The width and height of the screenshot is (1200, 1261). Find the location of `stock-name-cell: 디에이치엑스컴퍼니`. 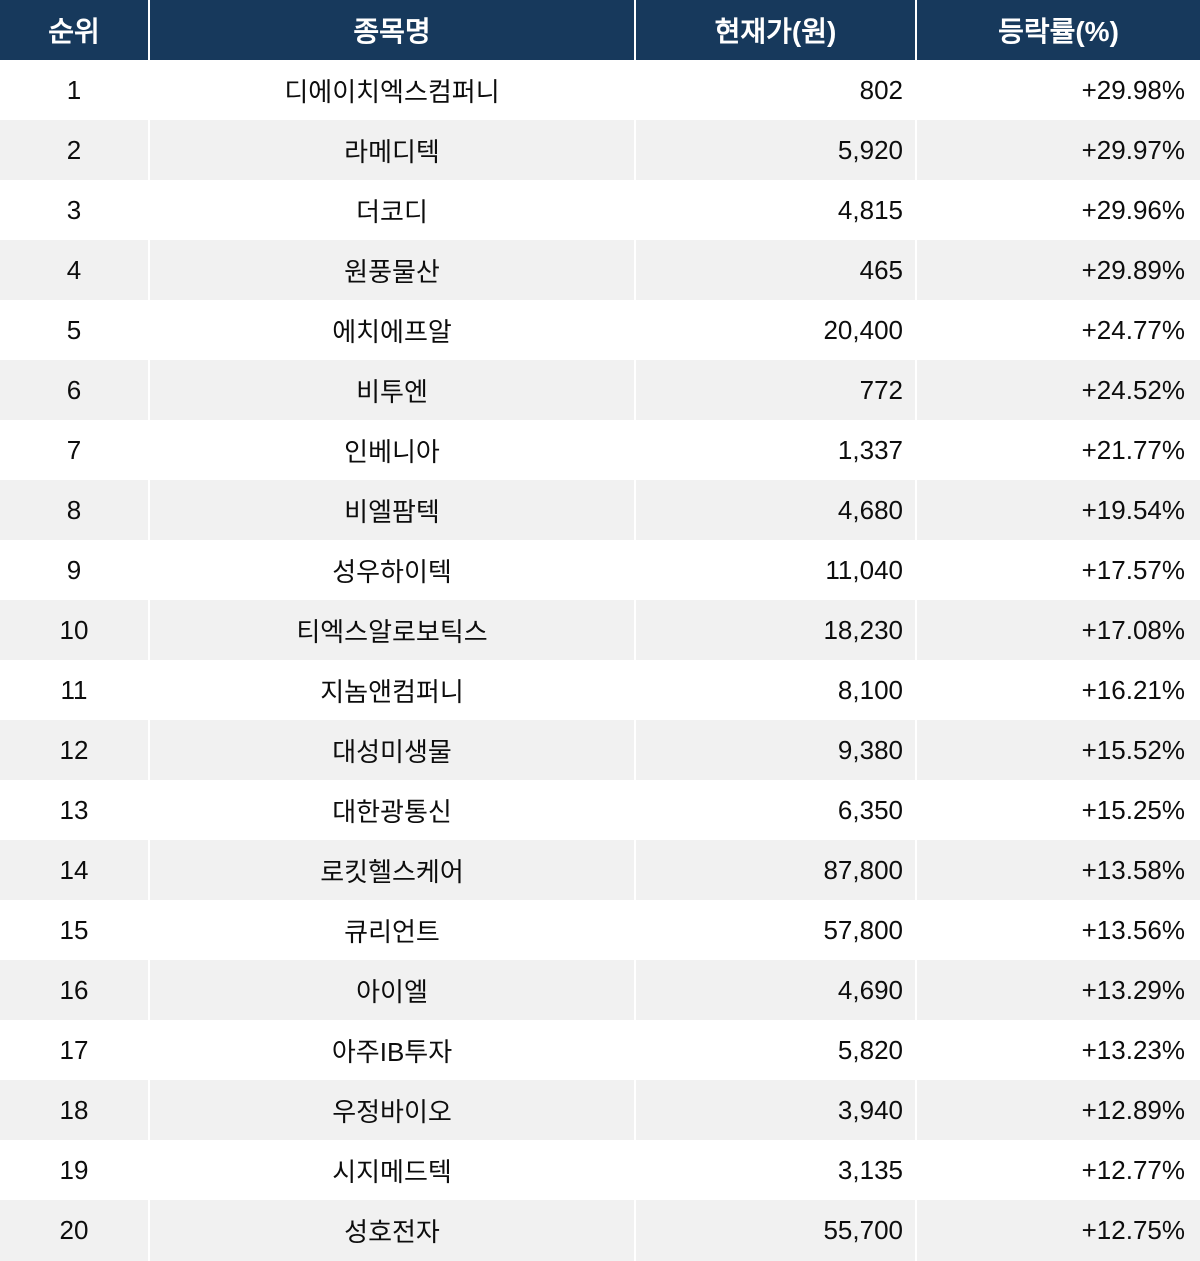

stock-name-cell: 디에이치엑스컴퍼니 is located at coordinates (393, 90).